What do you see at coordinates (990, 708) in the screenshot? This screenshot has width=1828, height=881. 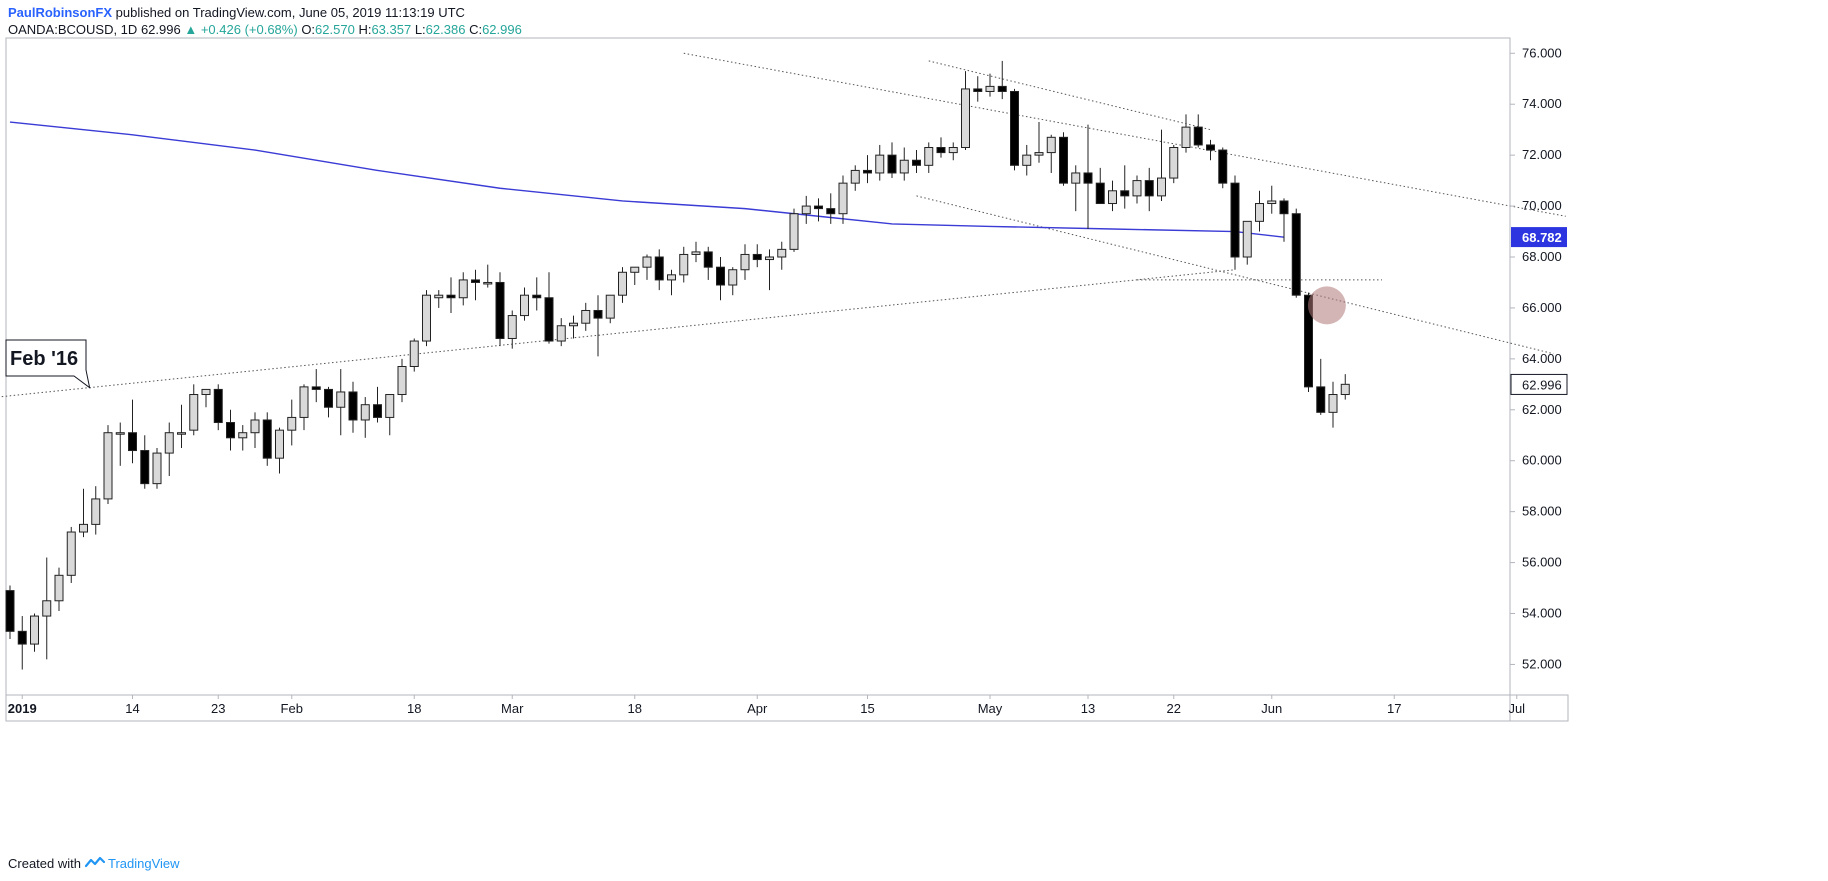 I see `x-tick-label: May` at bounding box center [990, 708].